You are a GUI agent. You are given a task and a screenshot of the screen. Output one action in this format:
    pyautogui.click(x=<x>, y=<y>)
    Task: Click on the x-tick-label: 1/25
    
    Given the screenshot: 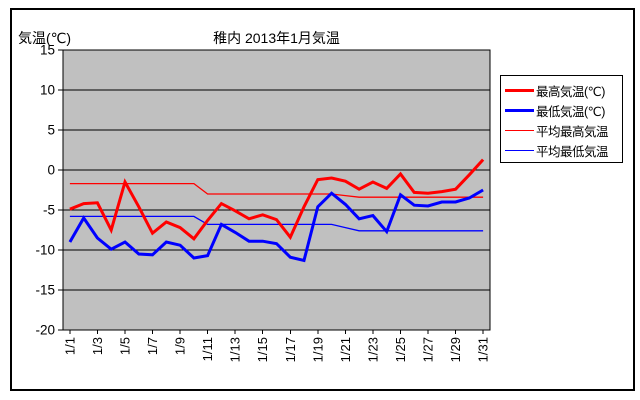 What is the action you would take?
    pyautogui.click(x=400, y=349)
    